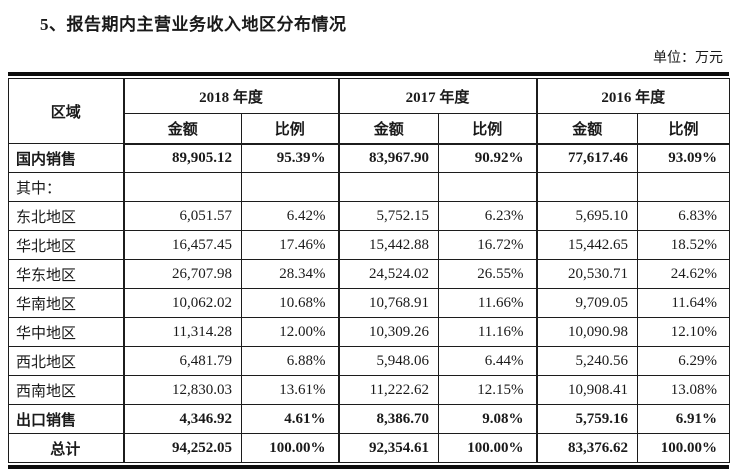 Image resolution: width=737 pixels, height=473 pixels. I want to click on column-header-region: 区域, so click(66, 111).